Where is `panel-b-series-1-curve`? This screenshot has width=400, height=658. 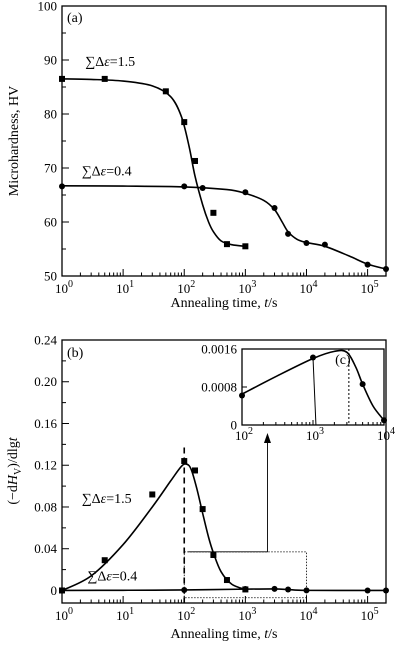
panel-b-series-1-curve is located at coordinates (153, 527).